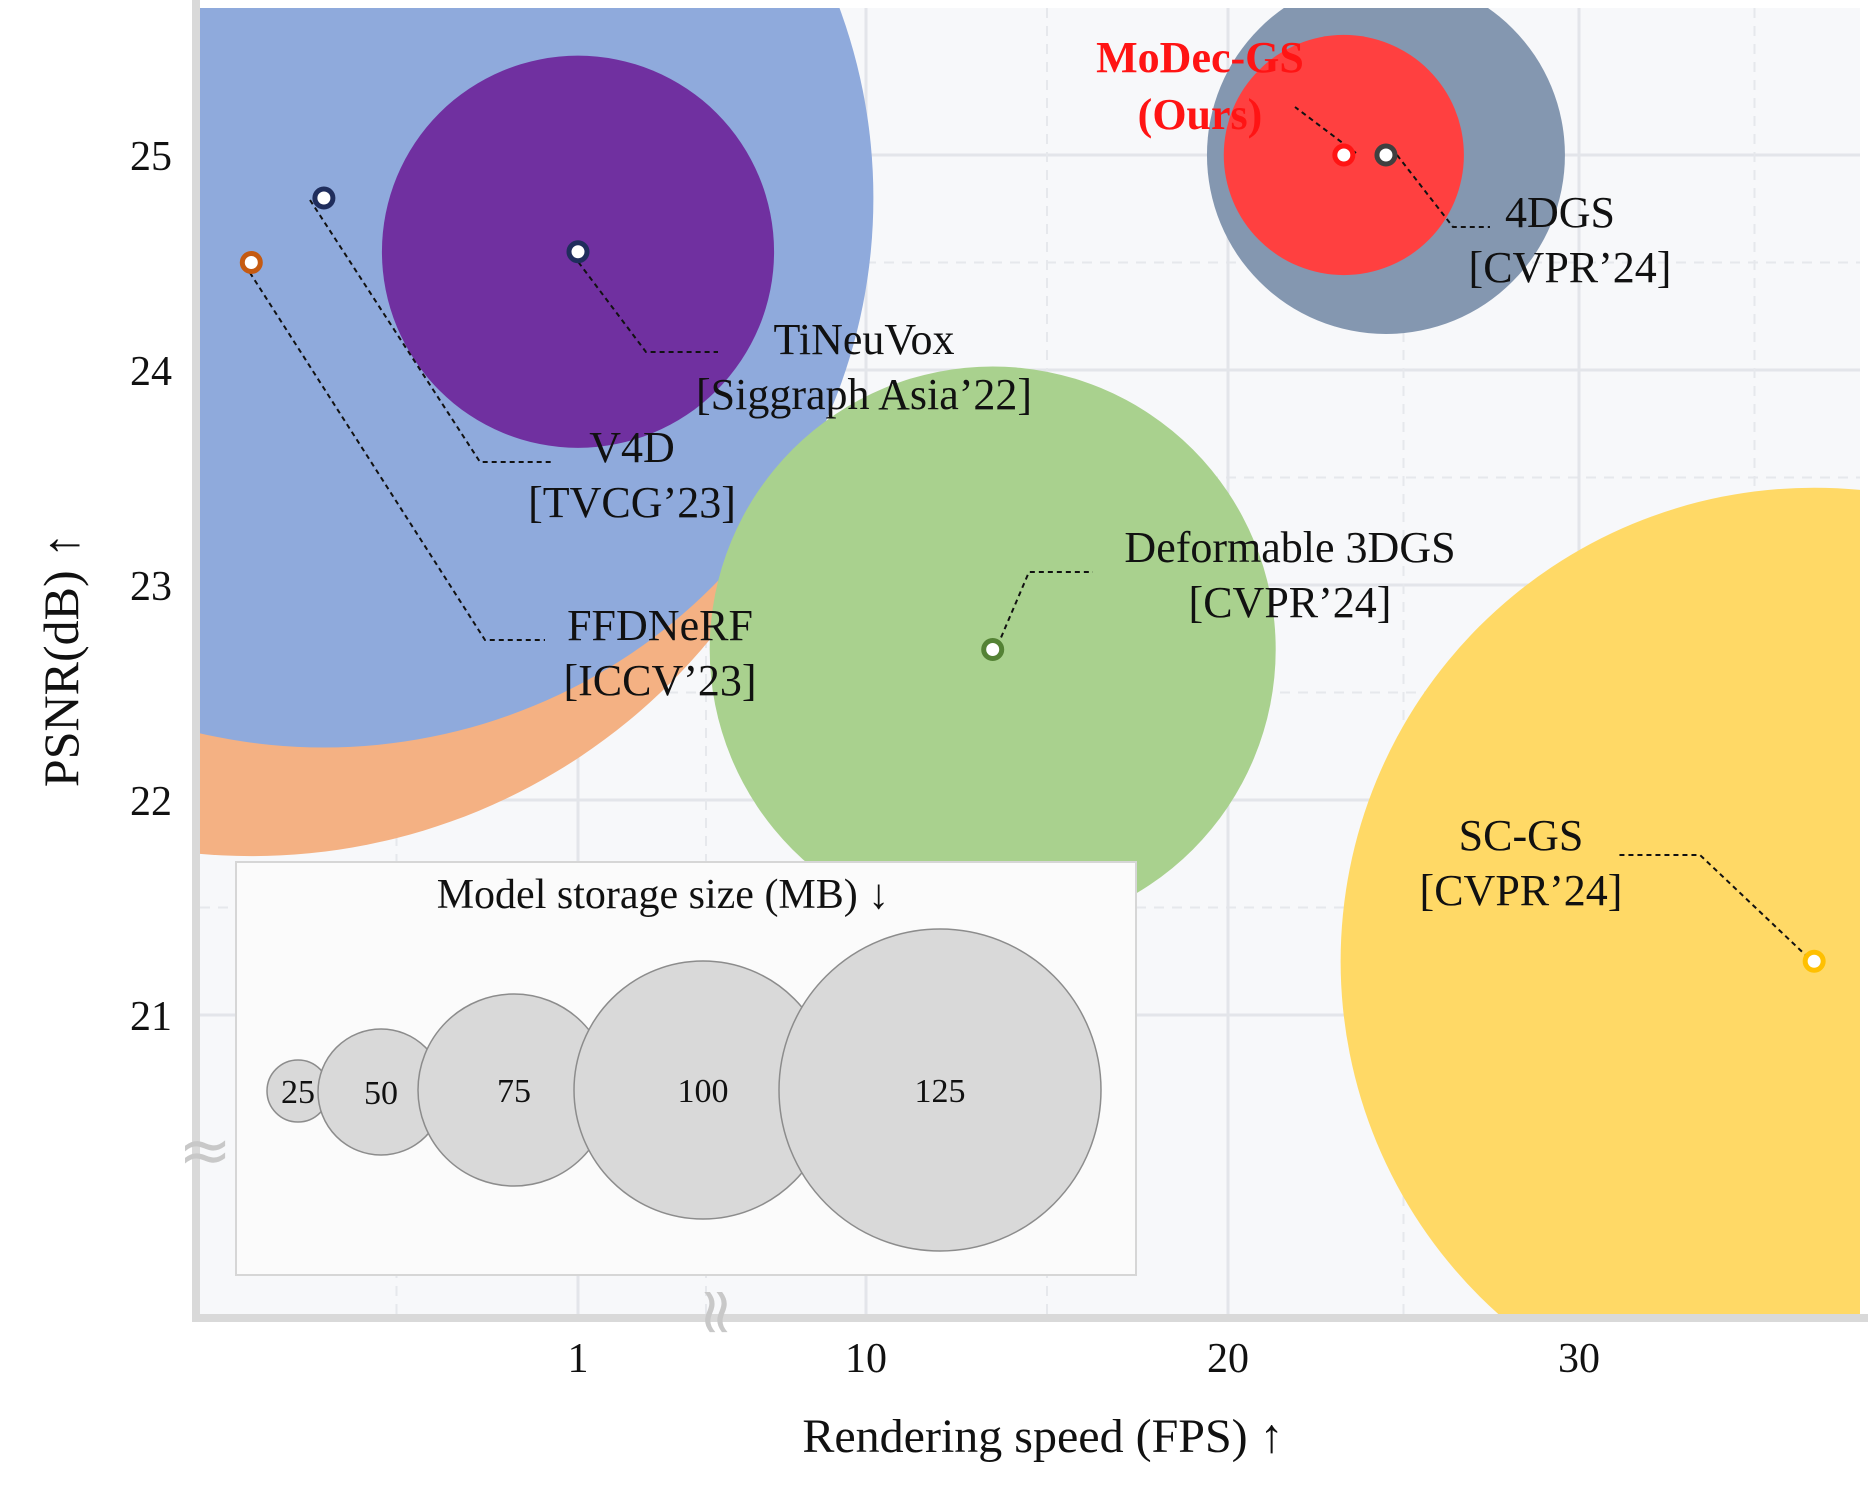 Image resolution: width=1868 pixels, height=1499 pixels. Describe the element at coordinates (578, 252) in the screenshot. I see `marker-tineuvox` at that location.